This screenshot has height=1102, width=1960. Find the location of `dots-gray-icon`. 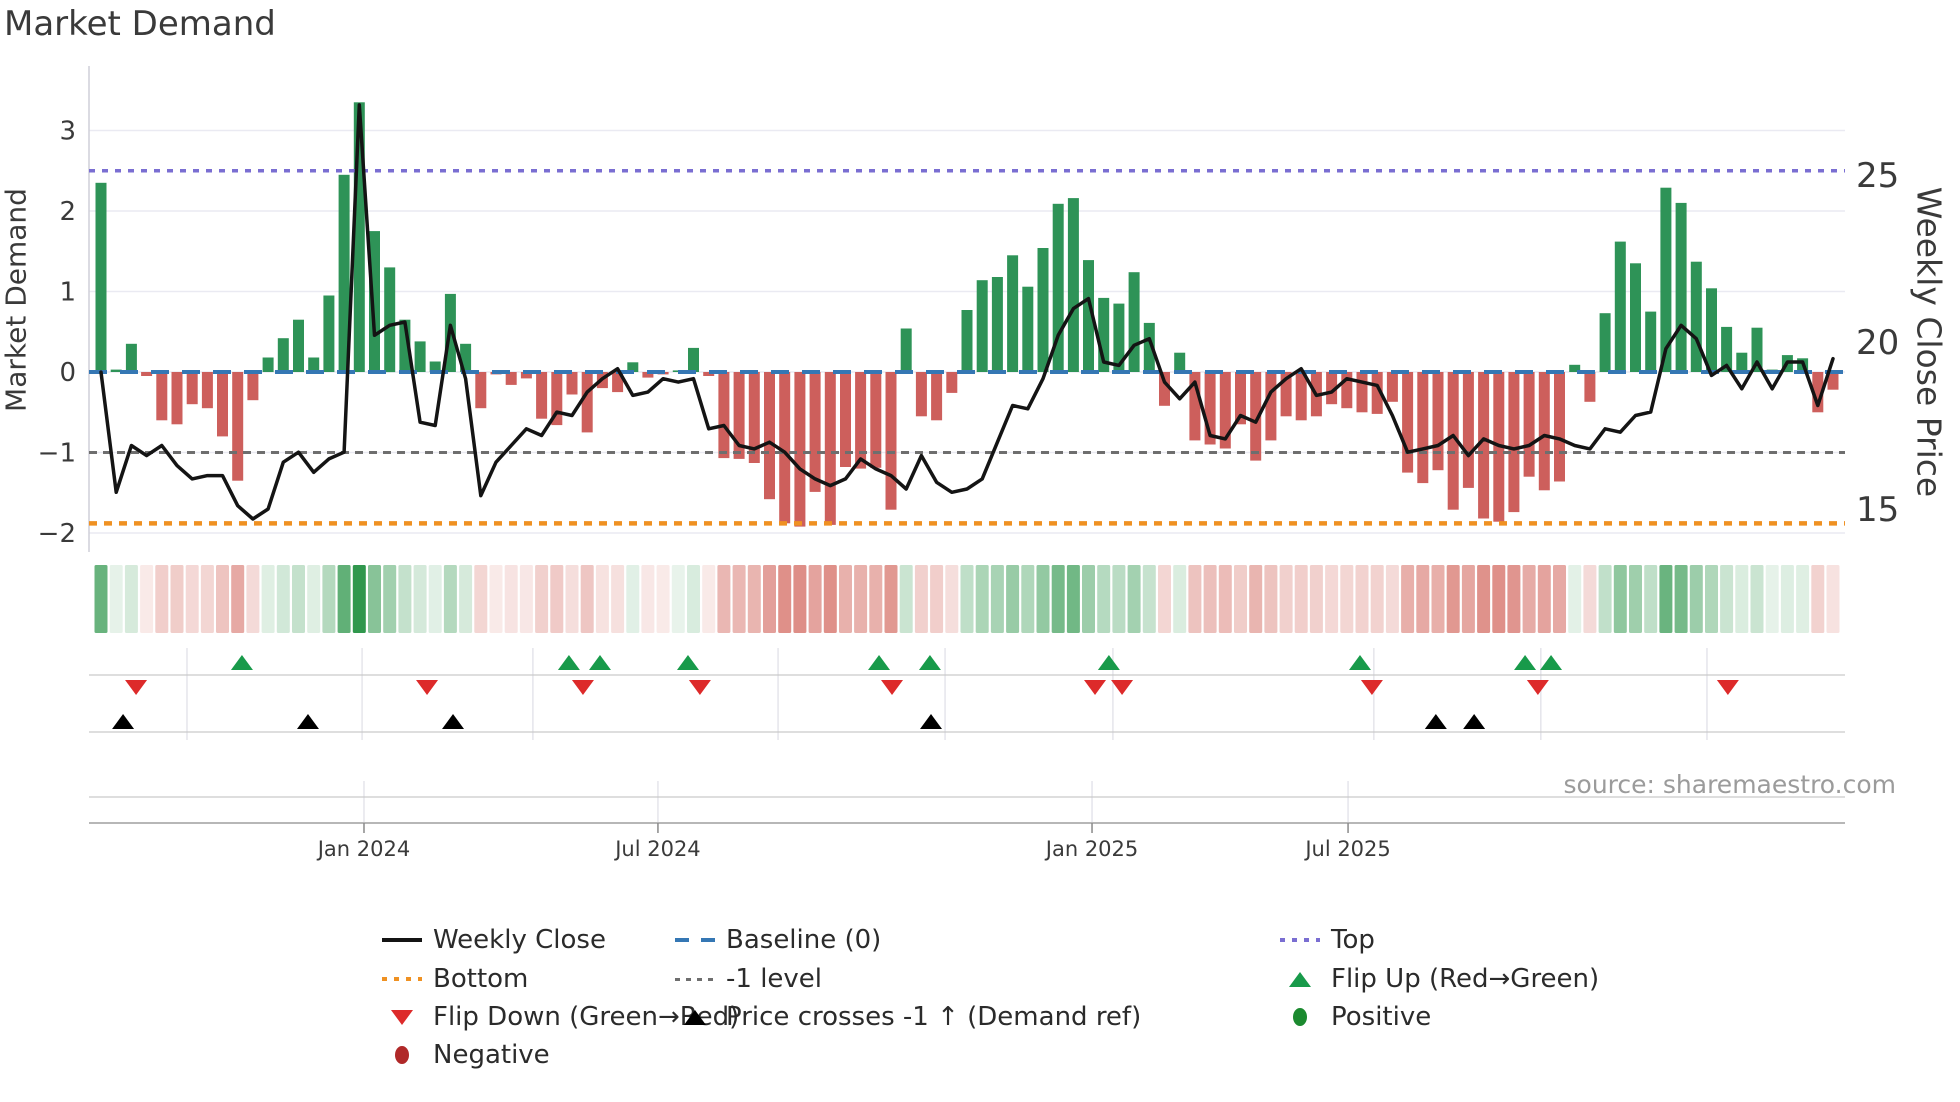

dots-gray-icon is located at coordinates (695, 979).